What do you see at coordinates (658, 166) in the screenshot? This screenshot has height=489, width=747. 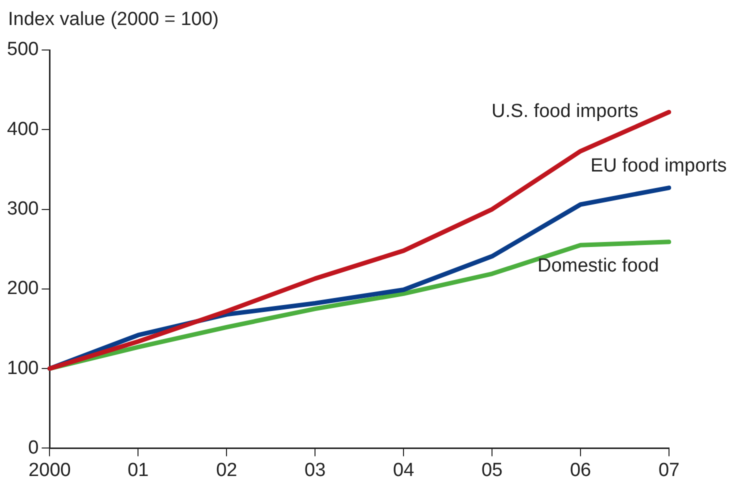 I see `series-label: EU food imports` at bounding box center [658, 166].